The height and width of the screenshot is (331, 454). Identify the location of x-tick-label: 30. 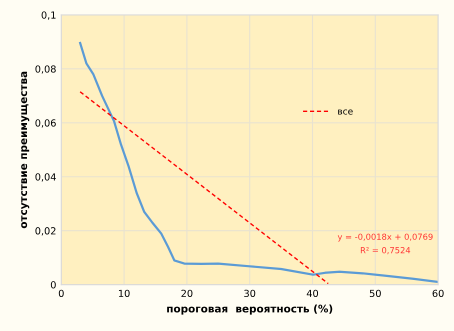
(250, 294).